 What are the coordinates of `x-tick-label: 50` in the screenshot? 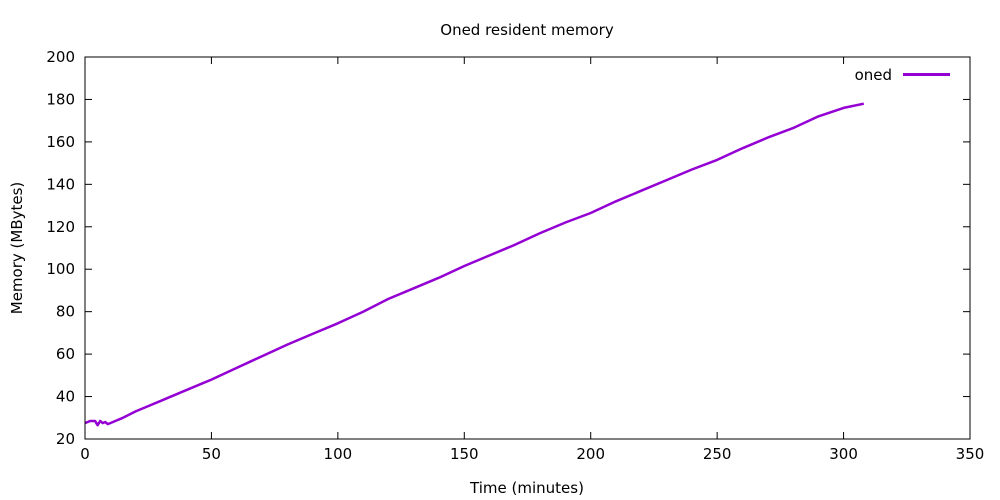 It's located at (211, 454).